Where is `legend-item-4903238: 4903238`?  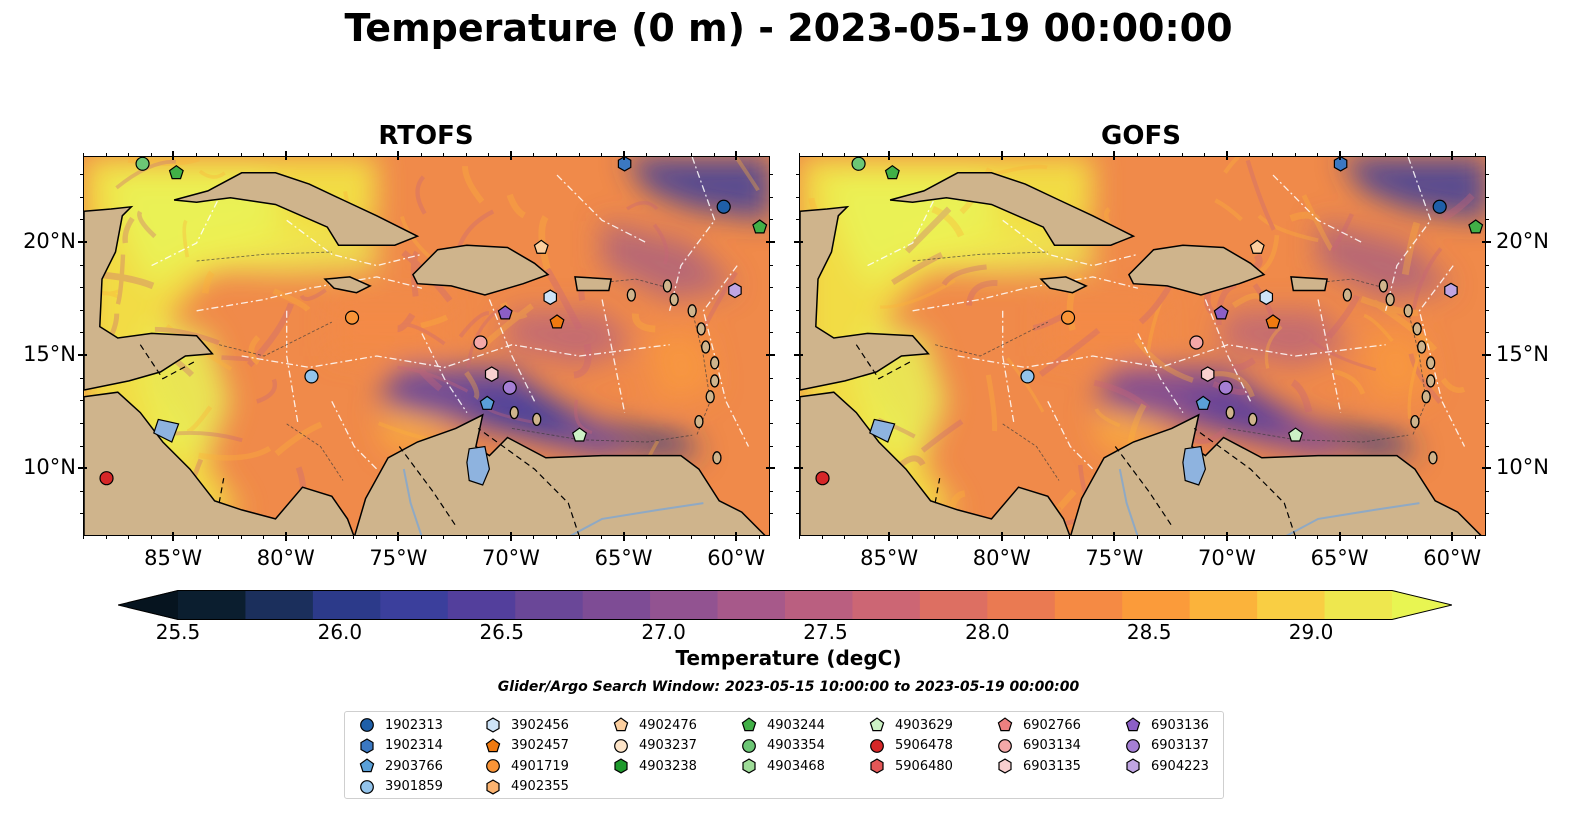 legend-item-4903238: 4903238 is located at coordinates (655, 766).